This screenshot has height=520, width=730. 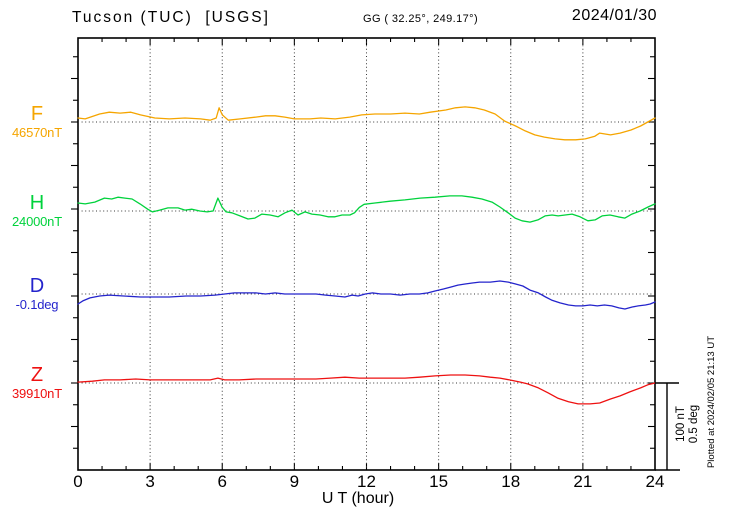 What do you see at coordinates (421, 19) in the screenshot?
I see `observatory-coordinates: GG ( 32.25°, 249.17°)` at bounding box center [421, 19].